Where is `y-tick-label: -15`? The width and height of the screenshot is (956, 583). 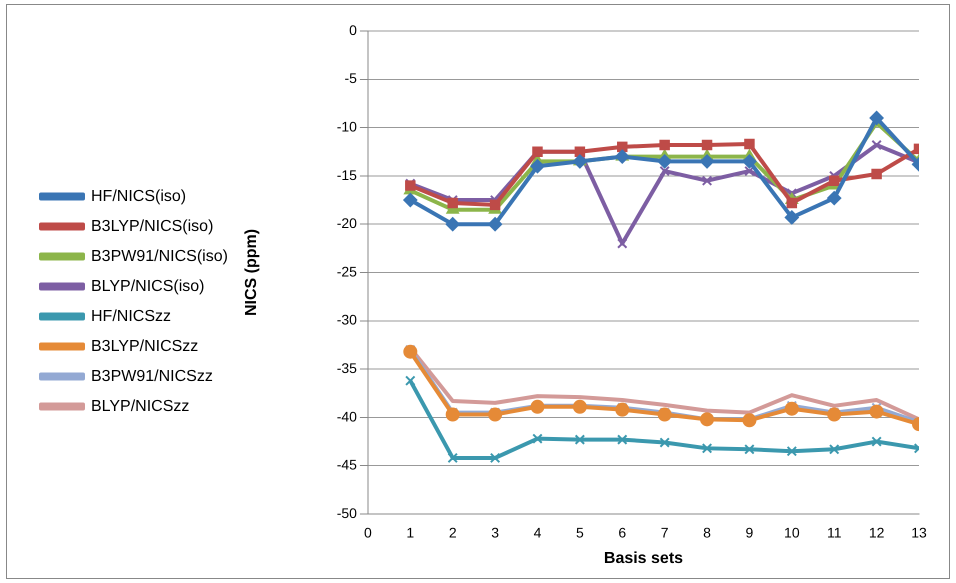 y-tick-label: -15 is located at coordinates (347, 174).